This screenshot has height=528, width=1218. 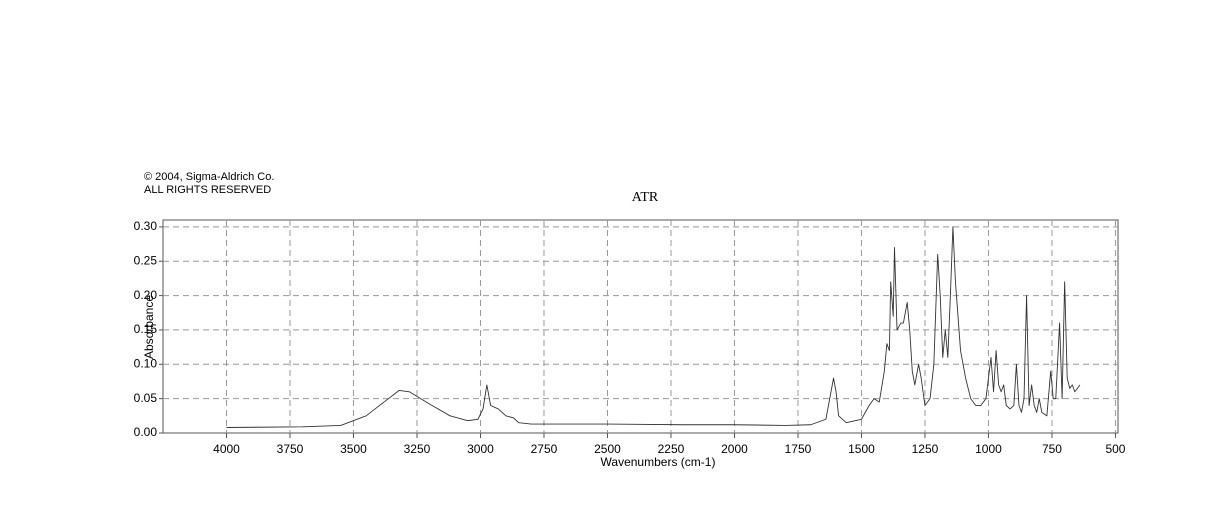 I want to click on x-tick-label: 2500, so click(x=607, y=449).